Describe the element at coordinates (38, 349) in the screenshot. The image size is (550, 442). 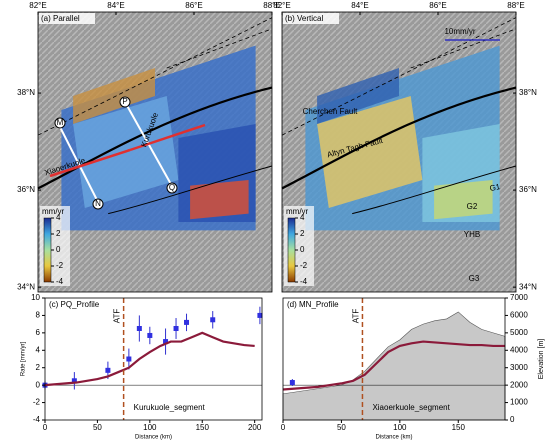
I see `y-tick-label: 4` at that location.